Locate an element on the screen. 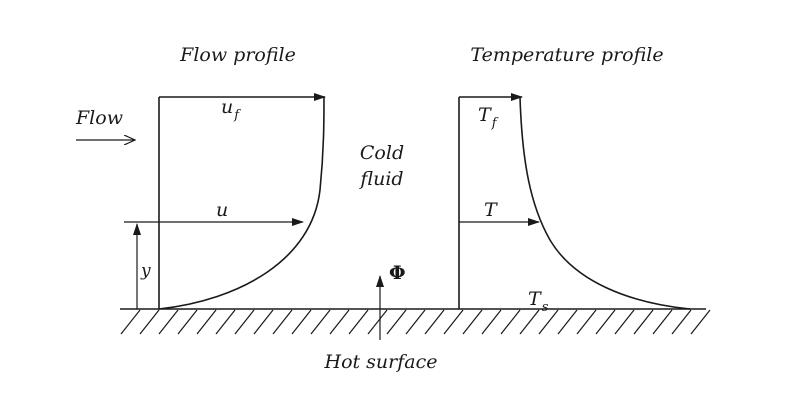 The image size is (800, 408). t-s-label: Ts is located at coordinates (538, 301).